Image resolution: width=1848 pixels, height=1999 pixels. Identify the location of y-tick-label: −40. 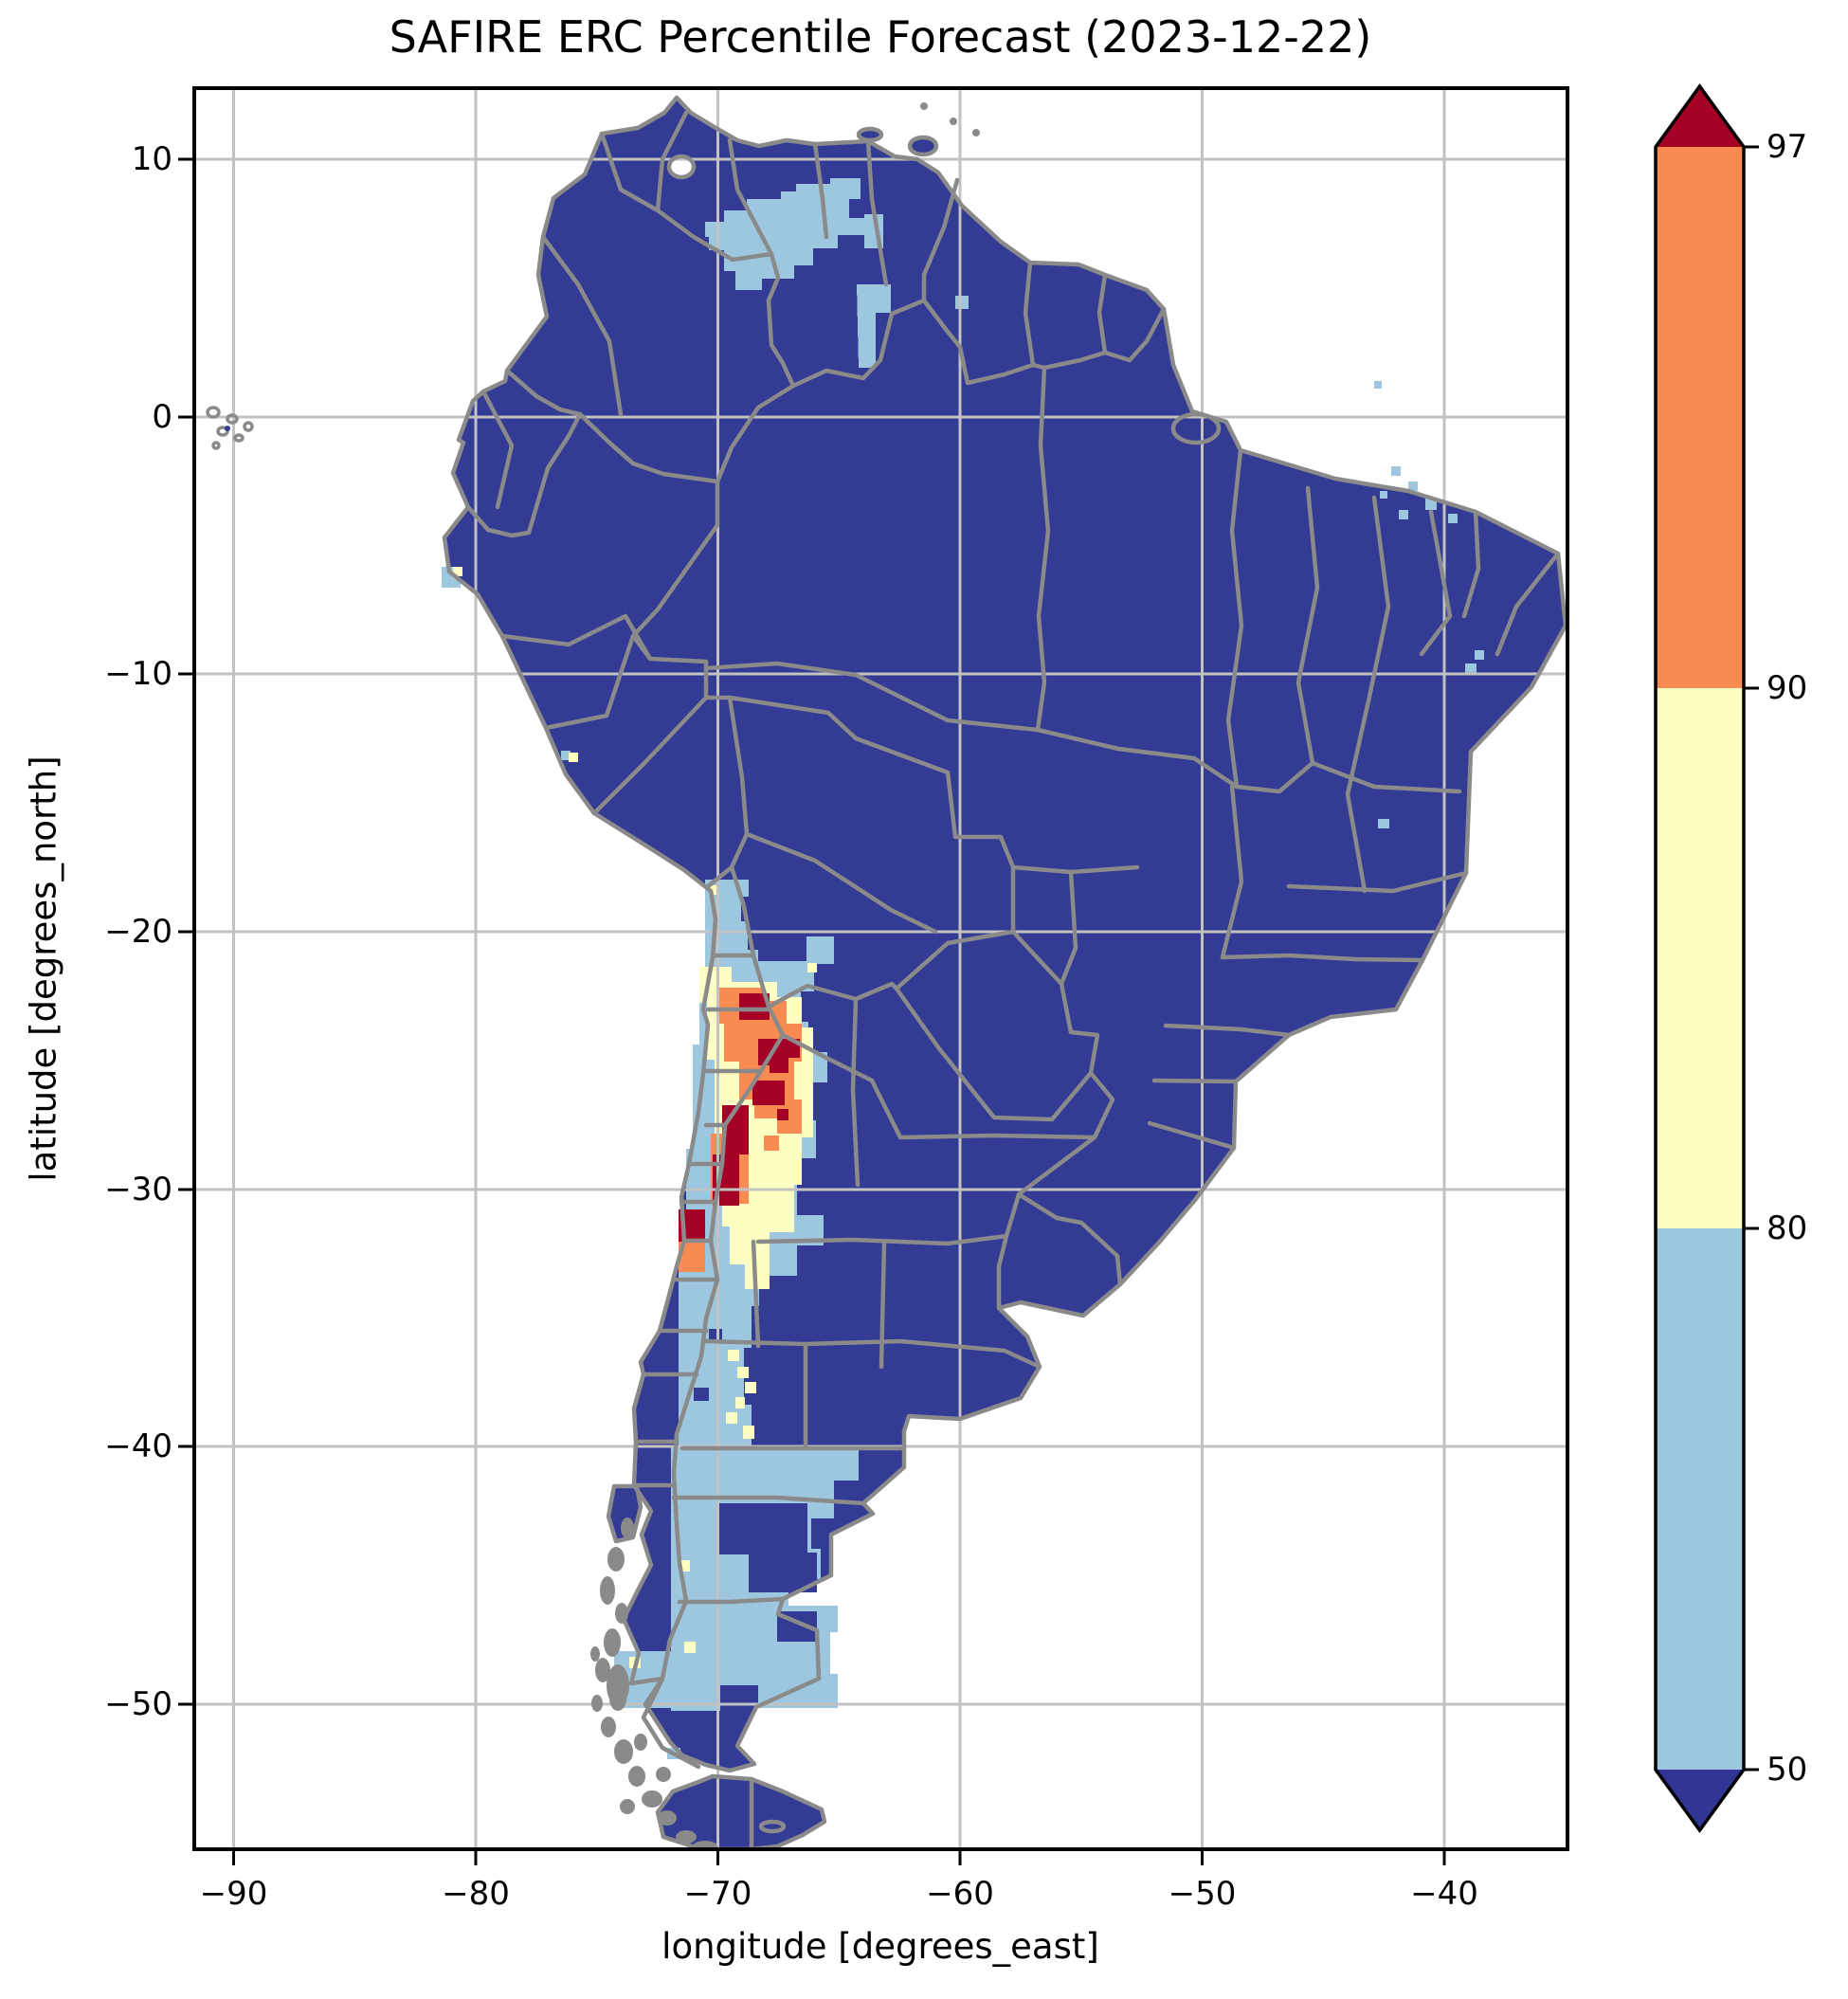
(138, 1446).